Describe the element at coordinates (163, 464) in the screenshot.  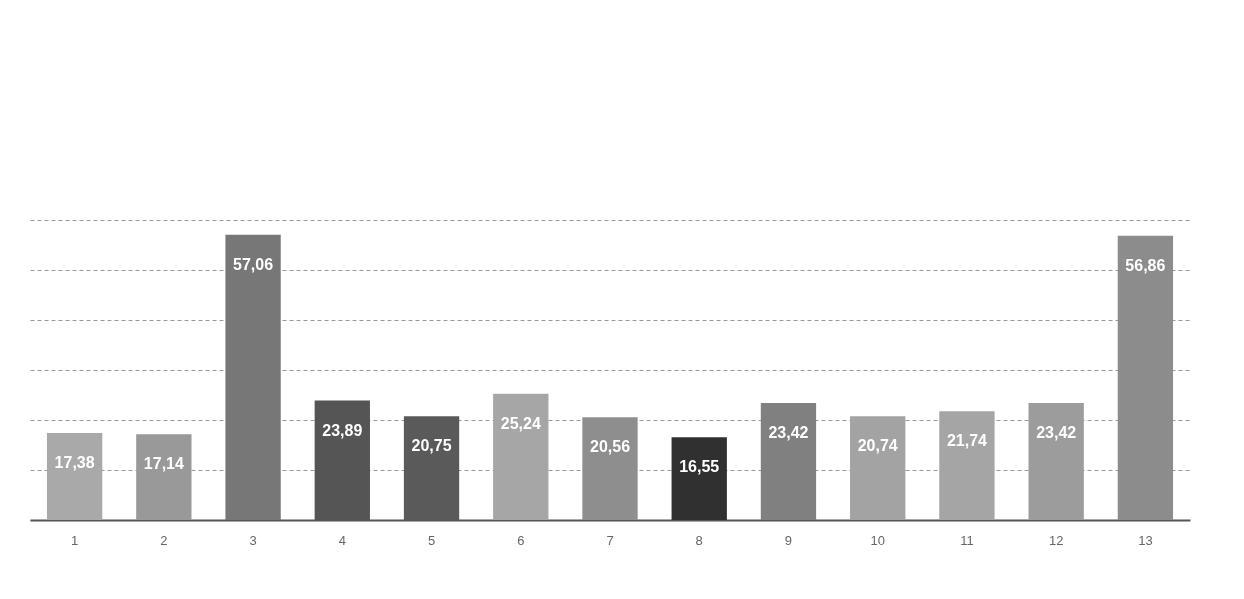
I see `data-label: 17,14` at that location.